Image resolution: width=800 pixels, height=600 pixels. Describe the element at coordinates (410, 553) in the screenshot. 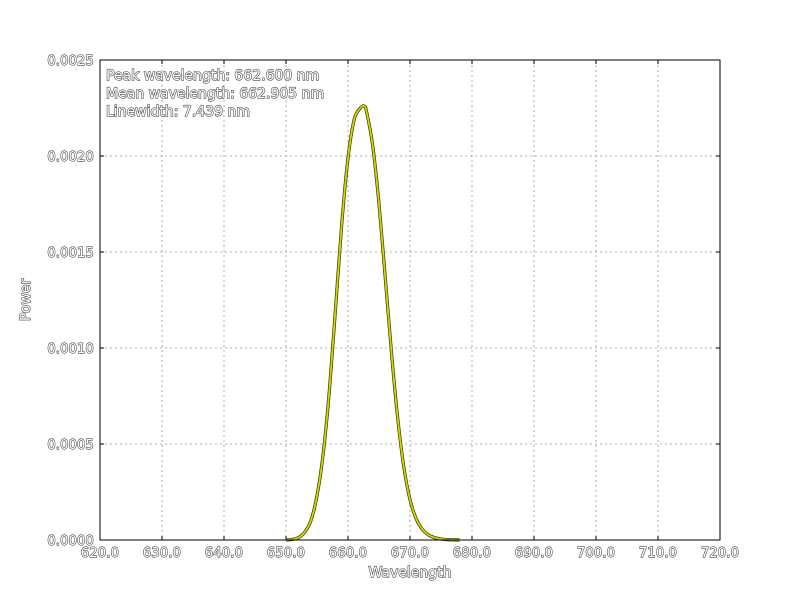

I see `x-tick-label: 670.0` at that location.